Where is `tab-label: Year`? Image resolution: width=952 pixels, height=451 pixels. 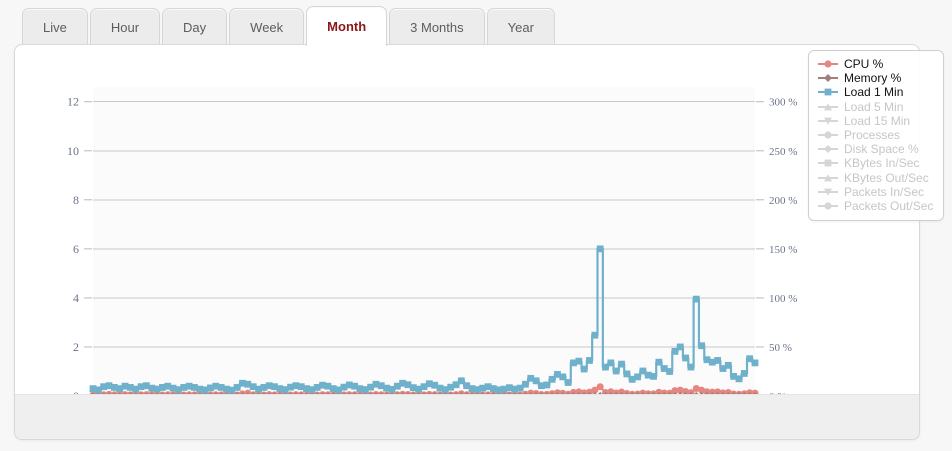 tab-label: Year is located at coordinates (520, 27).